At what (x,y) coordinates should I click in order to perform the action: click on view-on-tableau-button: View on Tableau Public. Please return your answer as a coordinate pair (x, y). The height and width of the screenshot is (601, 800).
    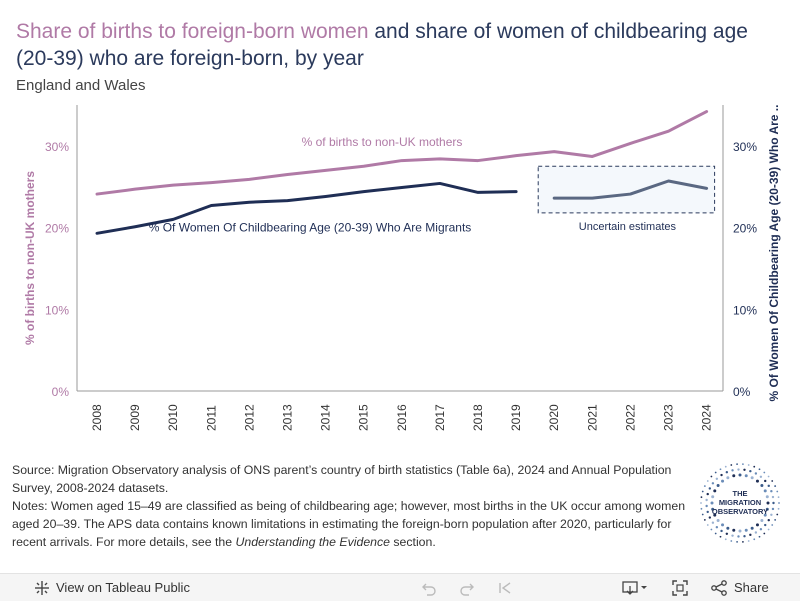
    Looking at the image, I should click on (112, 587).